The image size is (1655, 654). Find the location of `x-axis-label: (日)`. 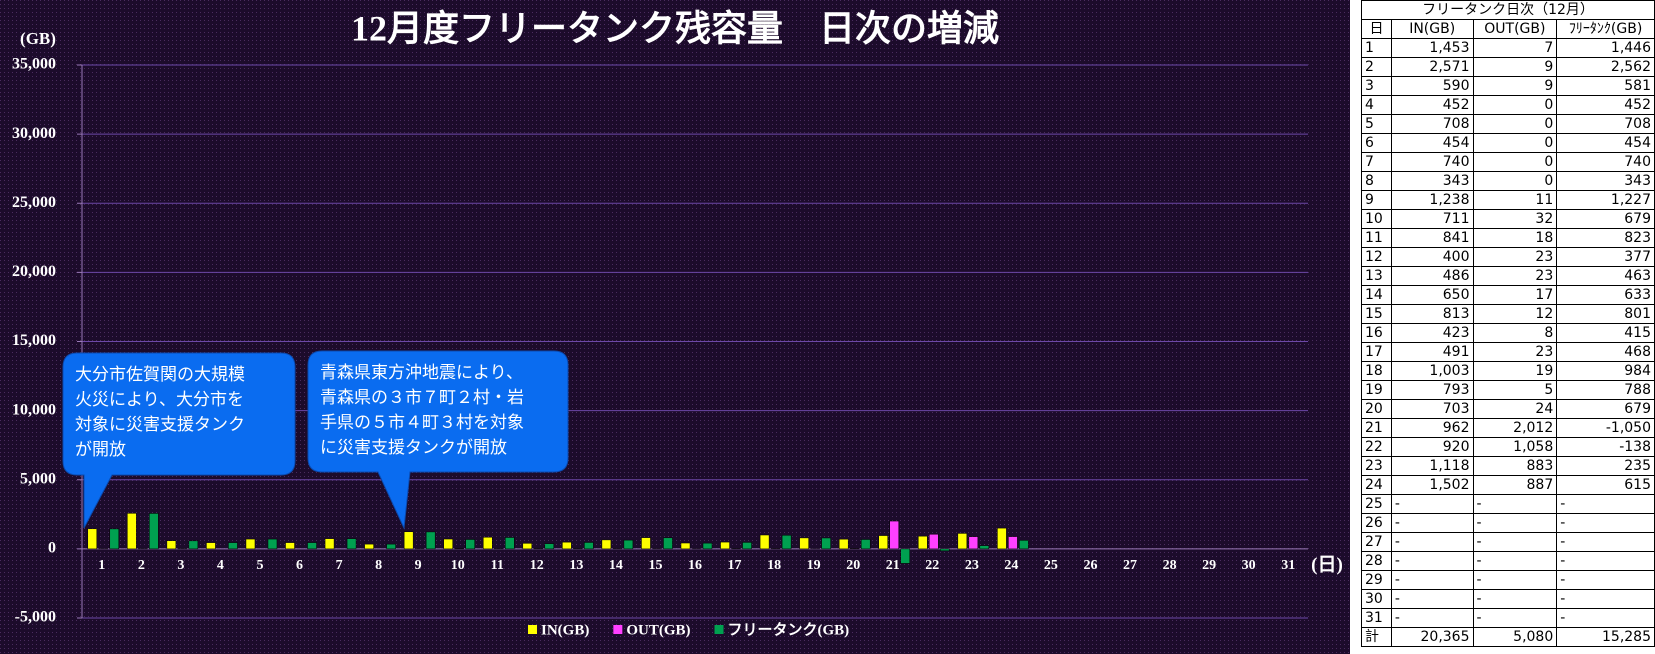

x-axis-label: (日) is located at coordinates (1327, 564).